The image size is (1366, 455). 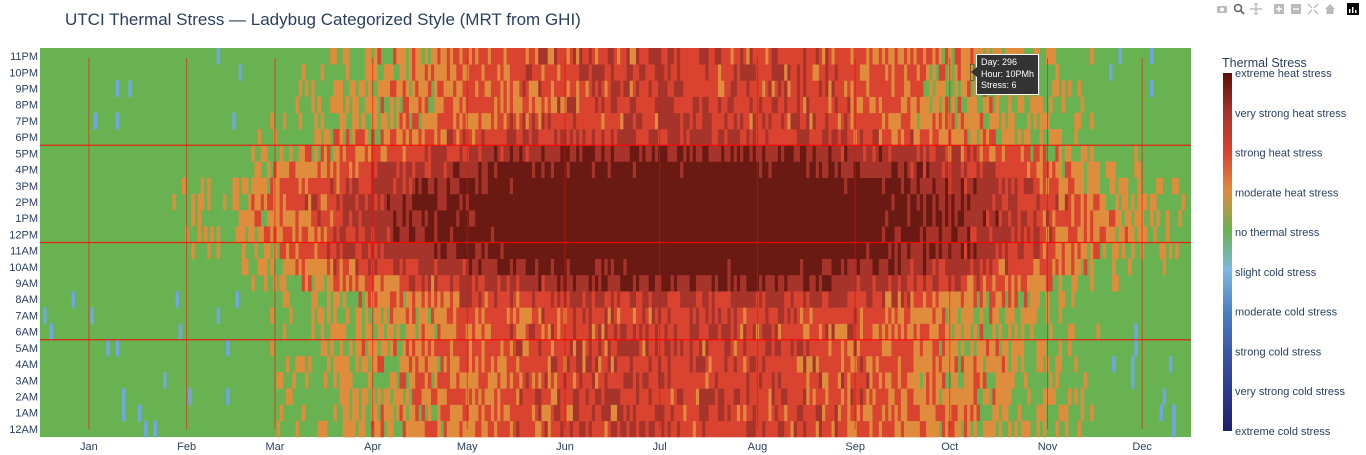 What do you see at coordinates (1353, 9) in the screenshot?
I see `plotly-logo-icon` at bounding box center [1353, 9].